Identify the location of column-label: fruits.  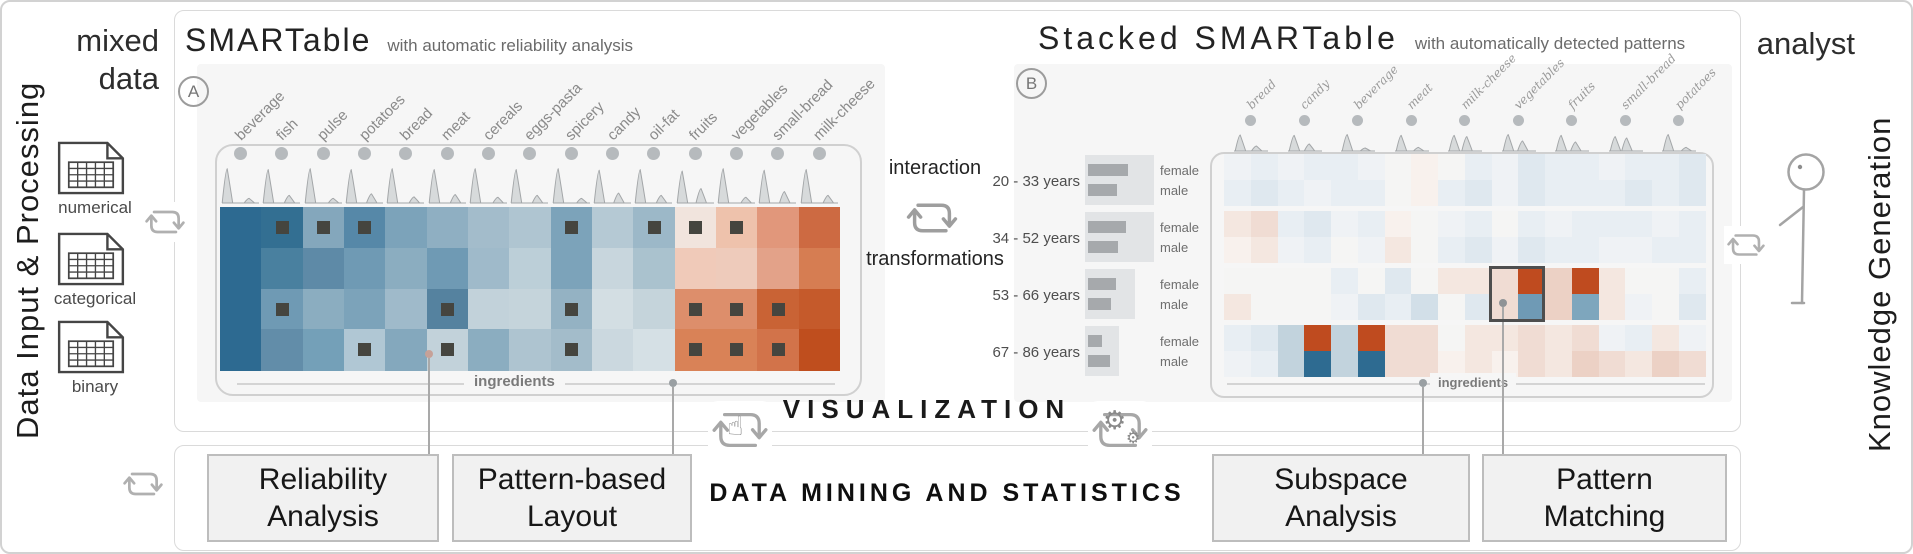
(704, 126).